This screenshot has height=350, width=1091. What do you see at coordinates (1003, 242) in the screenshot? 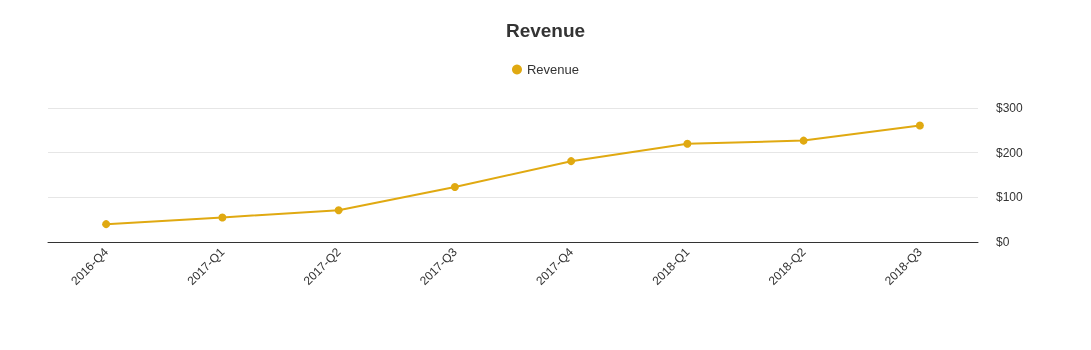
I see `y-tick-label: $0` at bounding box center [1003, 242].